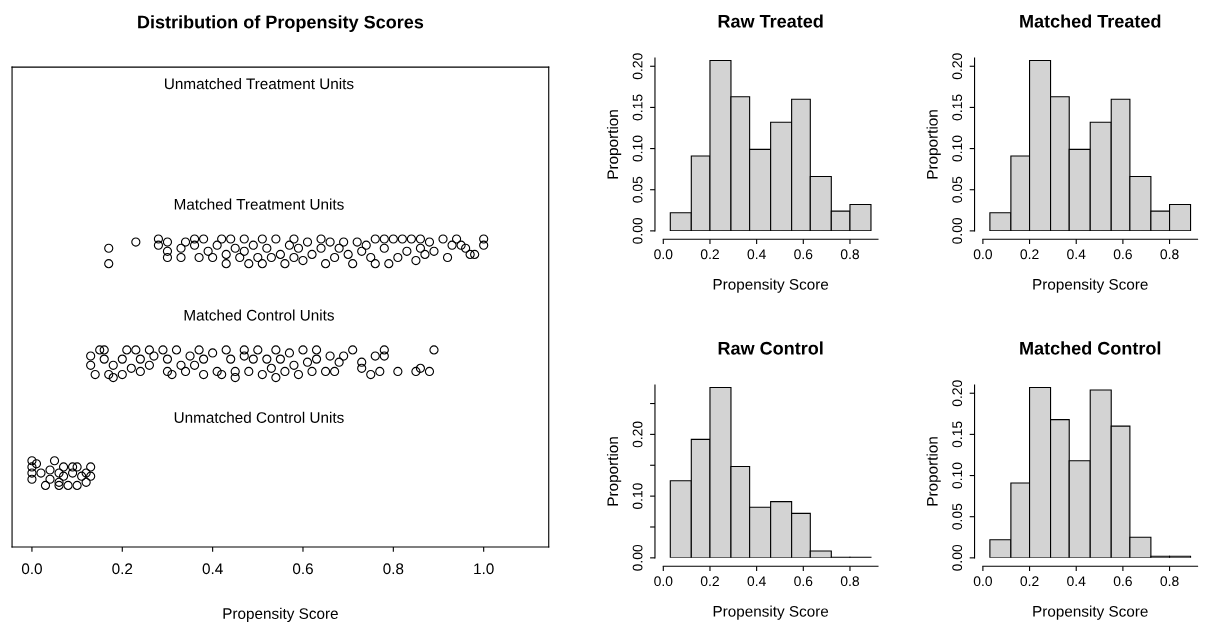 The image size is (1206, 624). I want to click on annotation: Unmatched Control Units, so click(259, 417).